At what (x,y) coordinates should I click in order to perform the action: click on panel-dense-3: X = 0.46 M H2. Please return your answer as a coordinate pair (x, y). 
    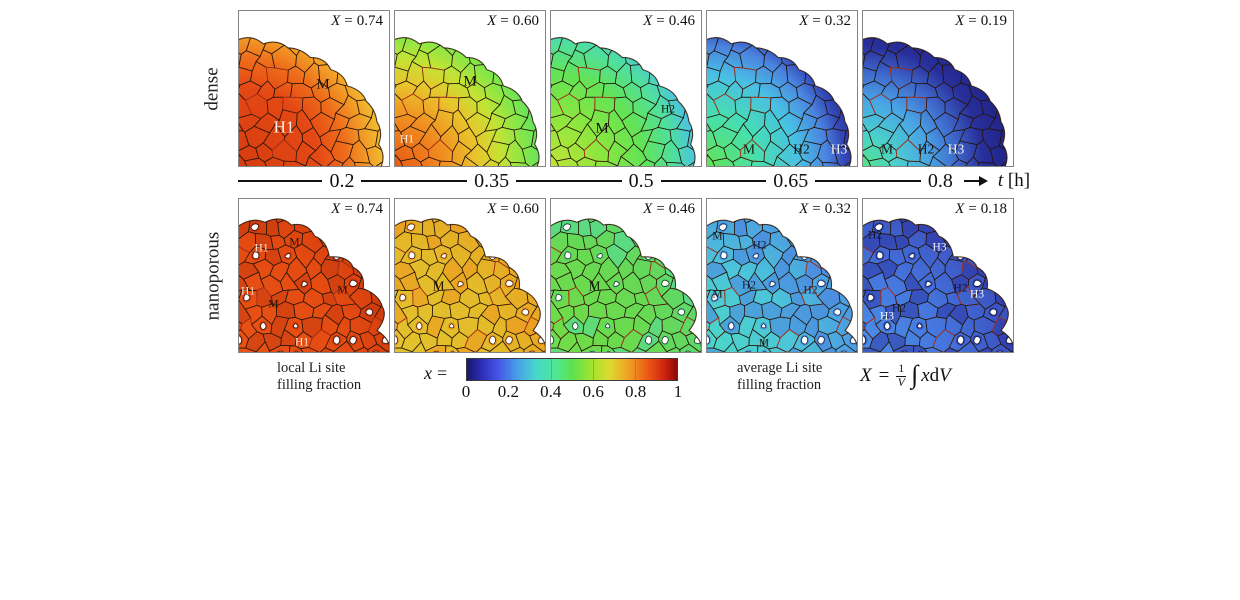
    Looking at the image, I should click on (626, 88).